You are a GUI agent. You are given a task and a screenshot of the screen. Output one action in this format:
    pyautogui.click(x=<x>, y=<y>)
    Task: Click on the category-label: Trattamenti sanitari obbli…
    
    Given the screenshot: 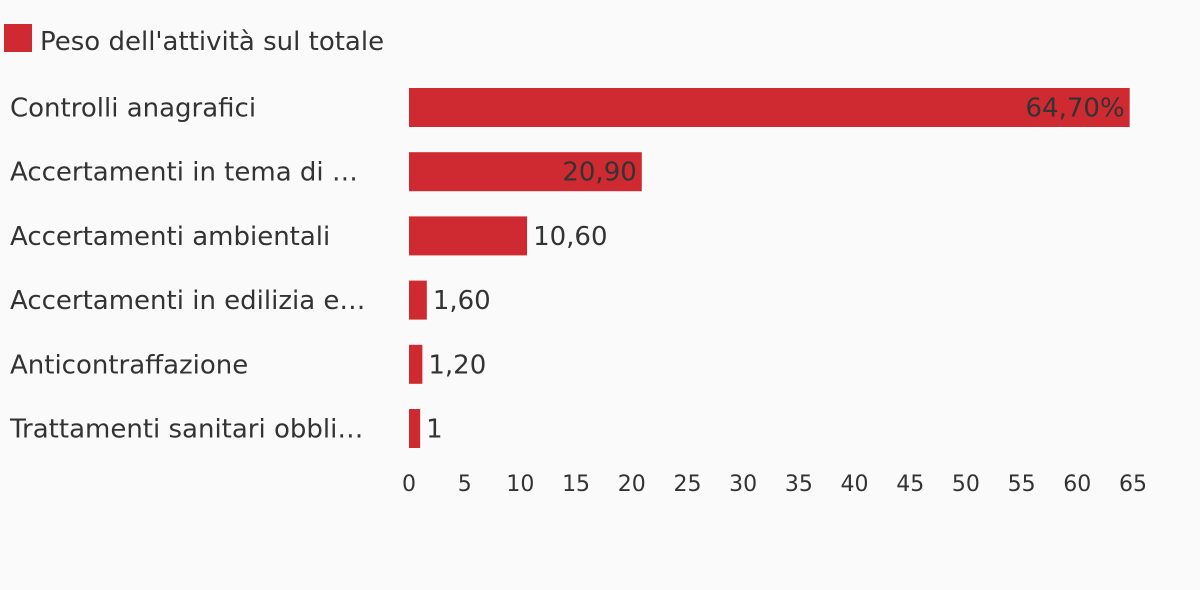 What is the action you would take?
    pyautogui.click(x=186, y=430)
    